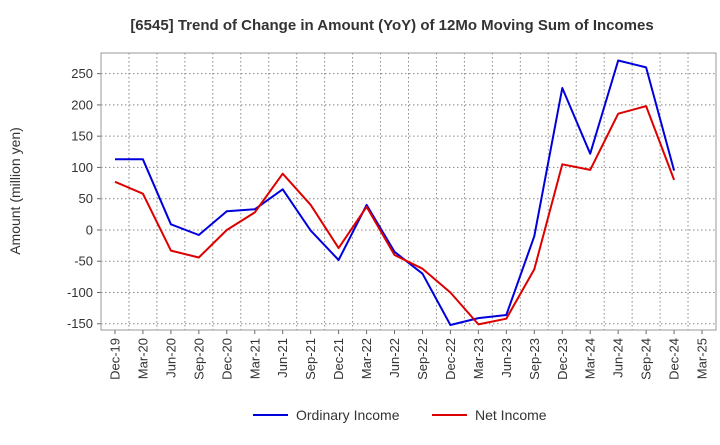  Describe the element at coordinates (590, 358) in the screenshot. I see `x-tick-label: Mar-24` at that location.